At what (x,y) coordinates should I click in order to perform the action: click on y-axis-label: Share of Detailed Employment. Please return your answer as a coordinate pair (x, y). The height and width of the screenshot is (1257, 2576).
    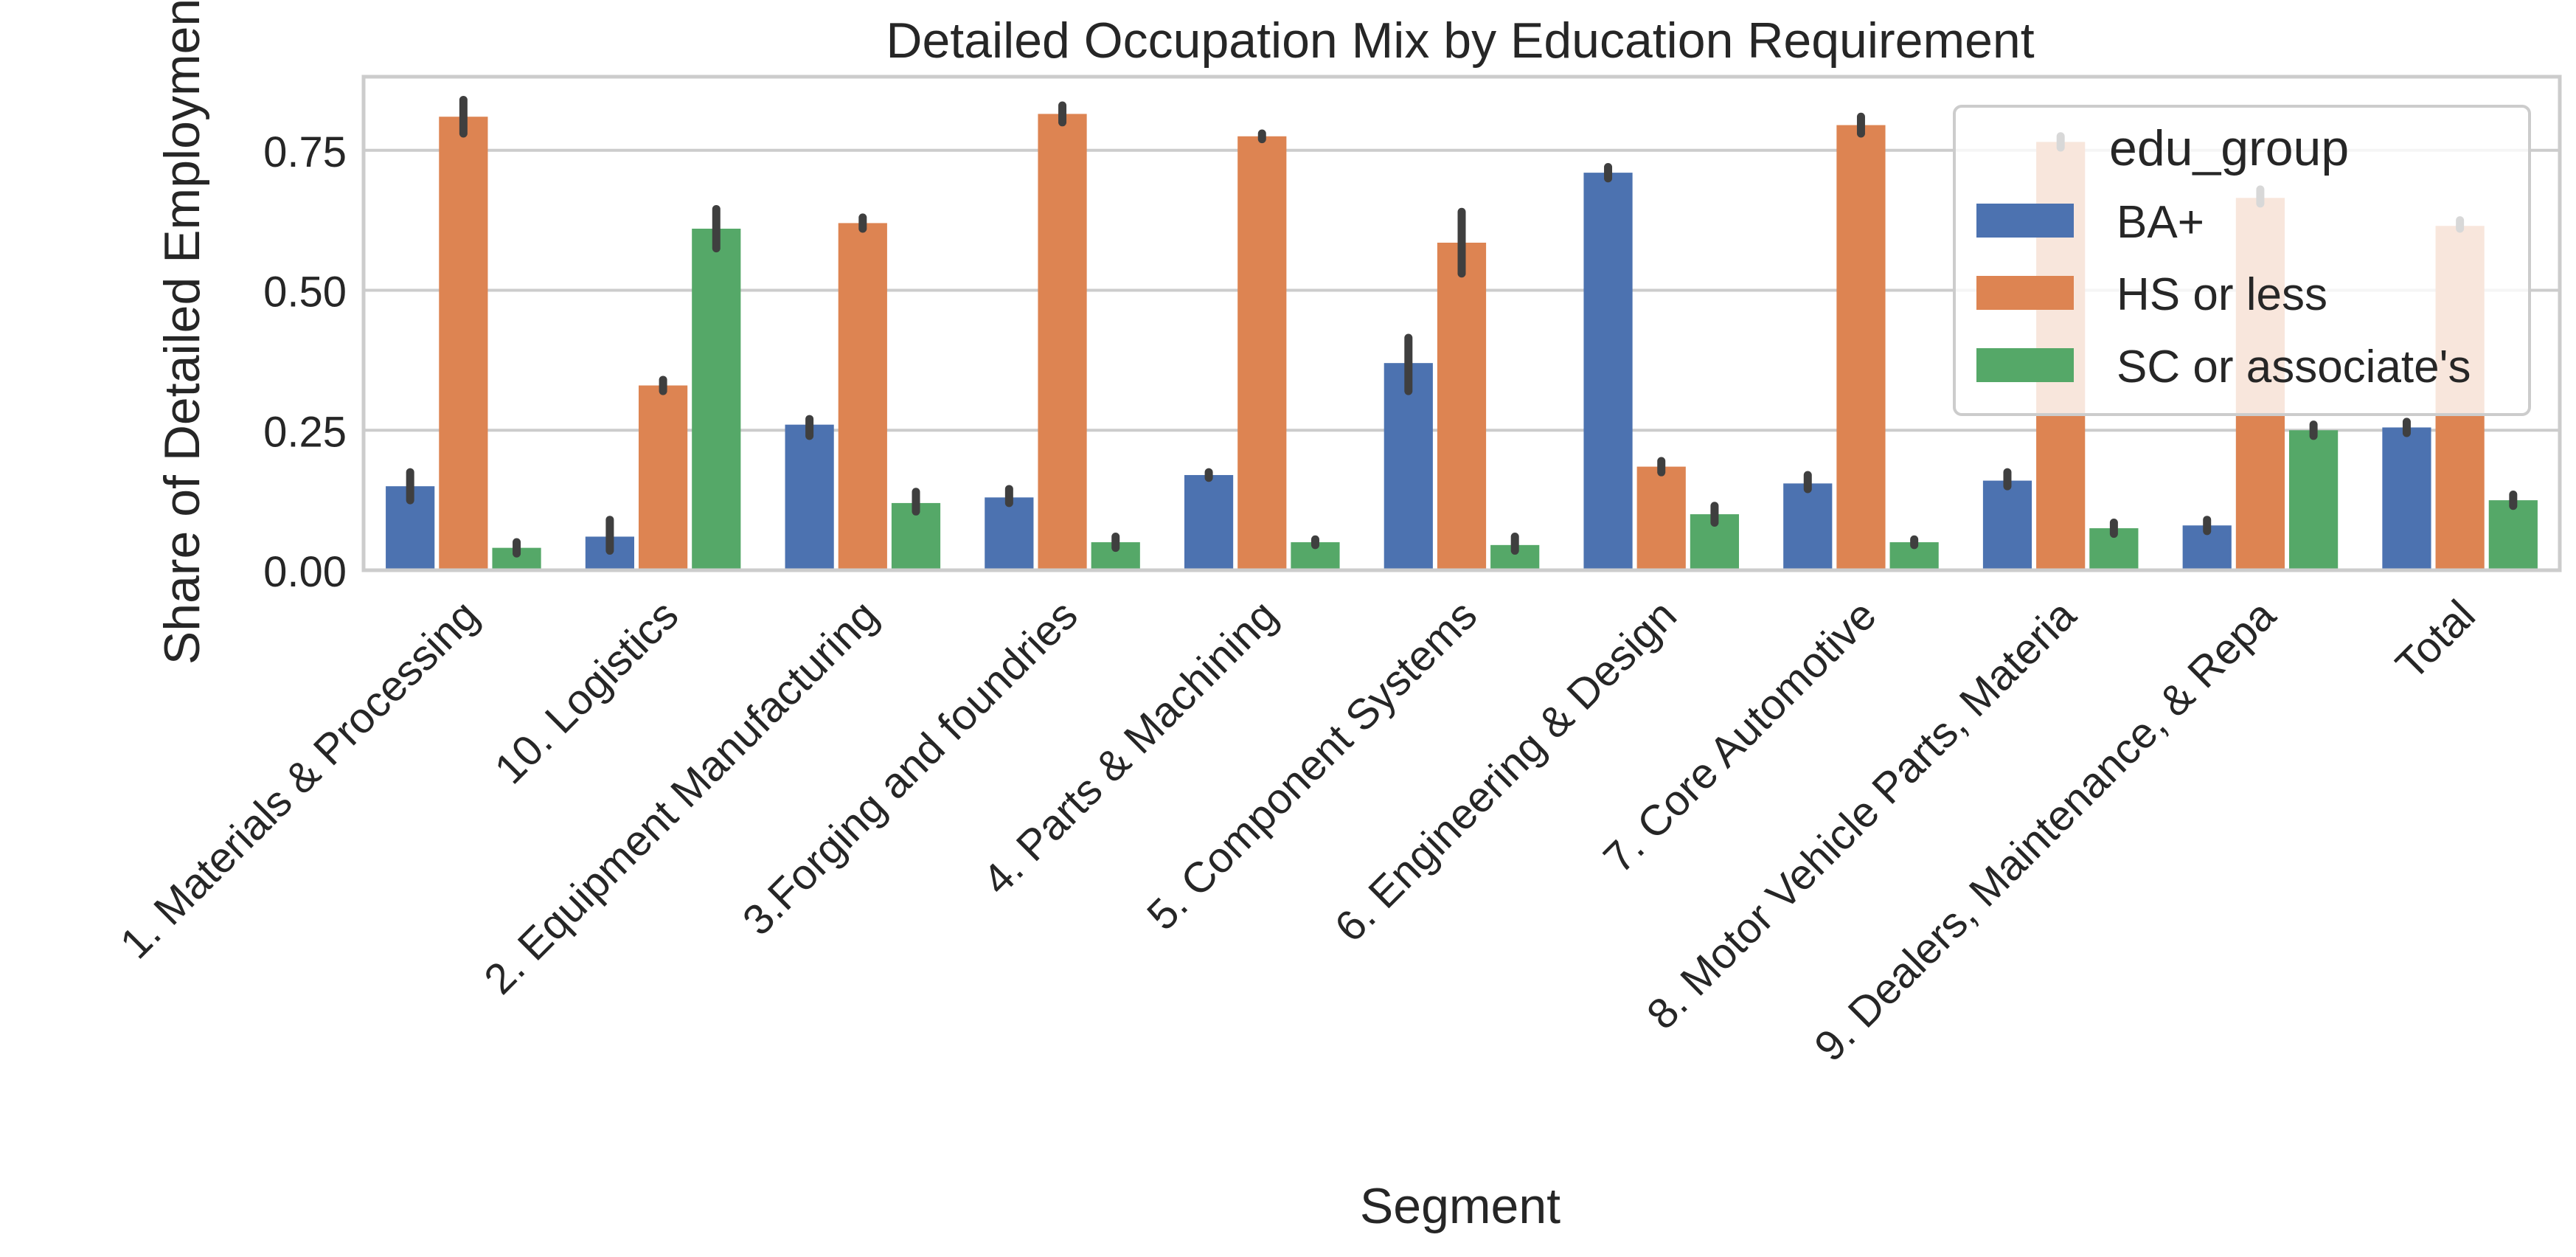
    Looking at the image, I should click on (182, 332).